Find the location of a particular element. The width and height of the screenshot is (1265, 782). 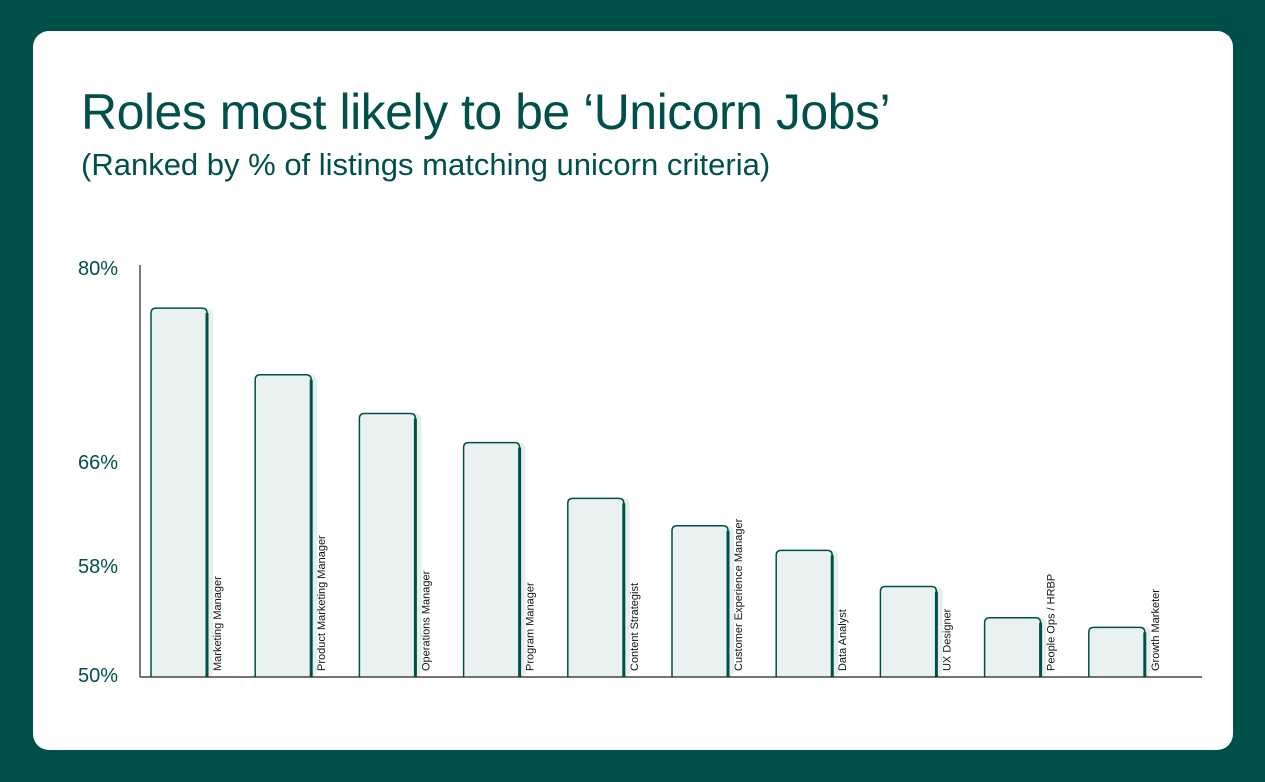

category-label: Product Marketing Manager is located at coordinates (322, 603).